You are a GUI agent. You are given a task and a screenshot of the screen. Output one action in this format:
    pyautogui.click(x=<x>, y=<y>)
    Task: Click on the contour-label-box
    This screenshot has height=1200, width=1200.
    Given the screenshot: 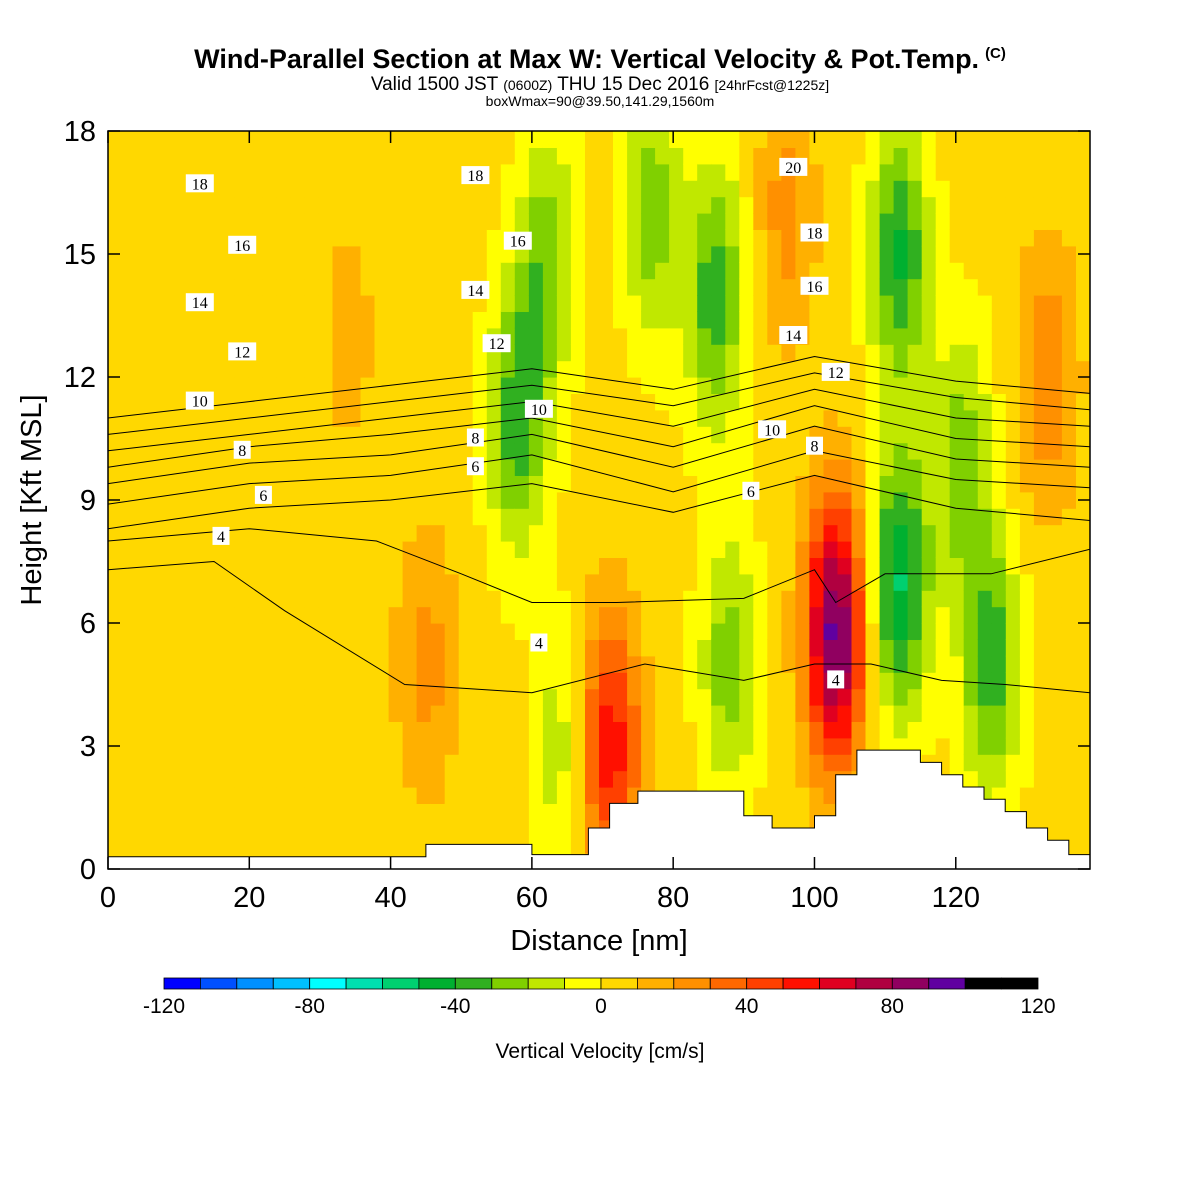 What is the action you would take?
    pyautogui.click(x=814, y=232)
    